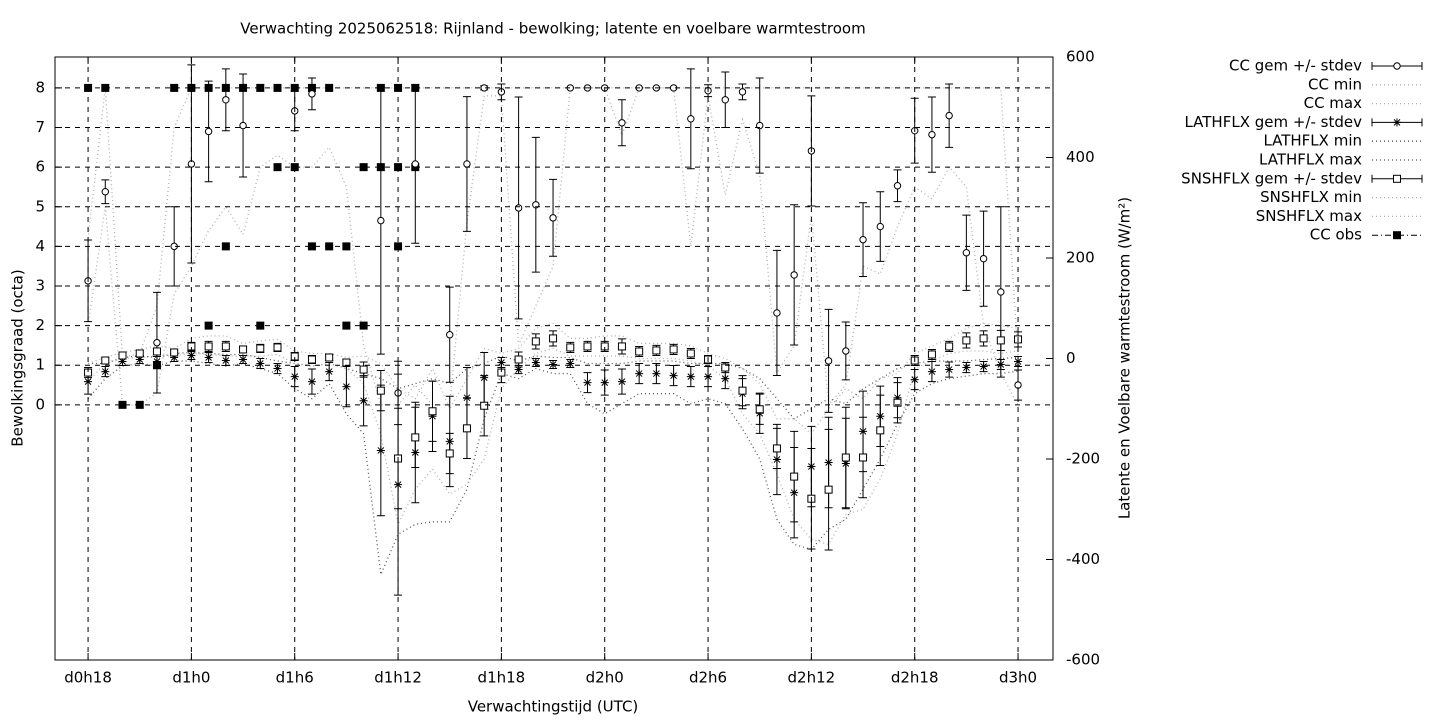  I want to click on y2-tick-label: 0, so click(1071, 358).